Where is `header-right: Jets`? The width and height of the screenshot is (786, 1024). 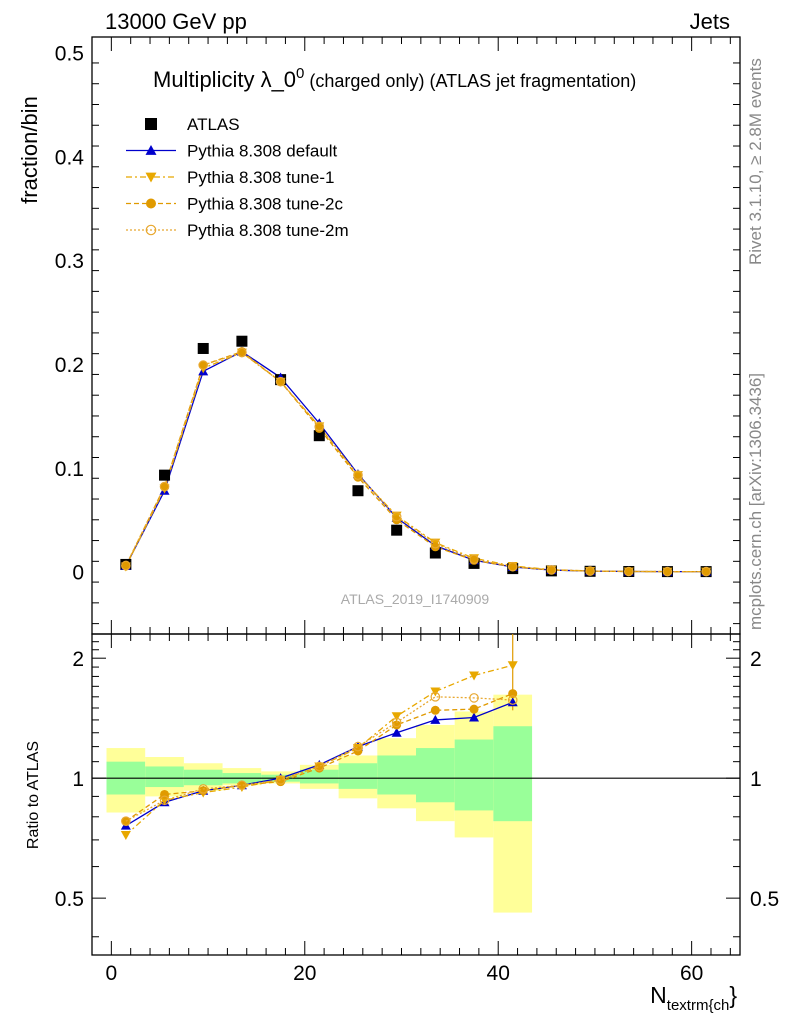 header-right: Jets is located at coordinates (710, 21).